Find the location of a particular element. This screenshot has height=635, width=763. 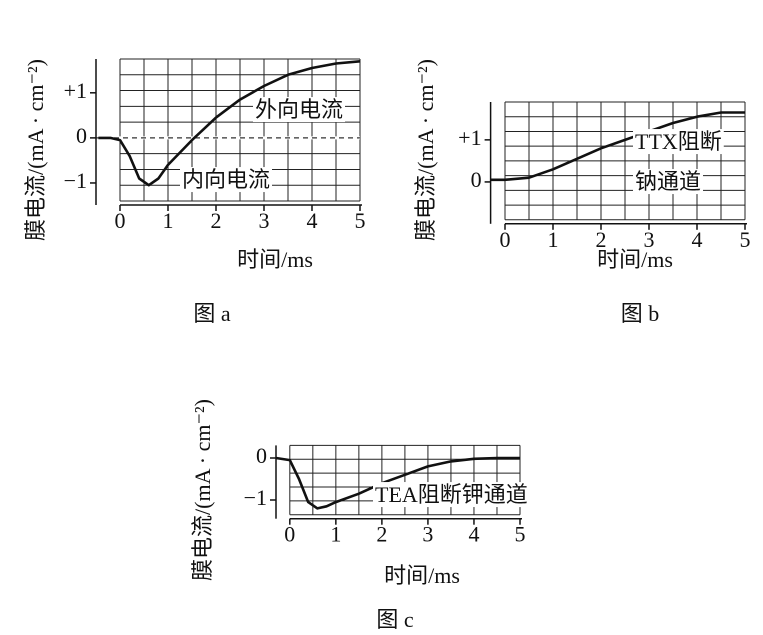

annotation: TTX阻断 is located at coordinates (678, 141).